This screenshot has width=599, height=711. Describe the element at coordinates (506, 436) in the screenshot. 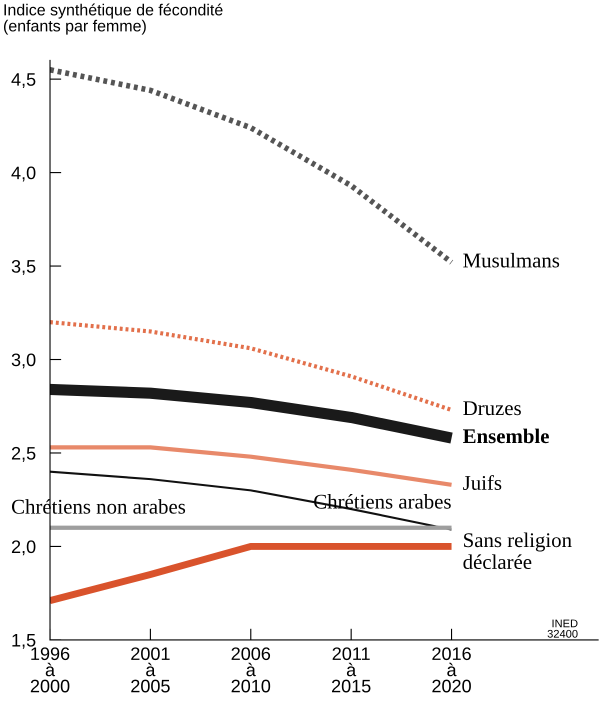

I see `series-label: Ensemble` at that location.